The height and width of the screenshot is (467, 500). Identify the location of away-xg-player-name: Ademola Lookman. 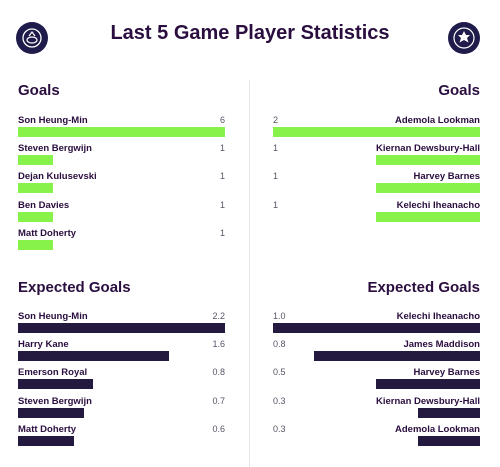
(437, 429).